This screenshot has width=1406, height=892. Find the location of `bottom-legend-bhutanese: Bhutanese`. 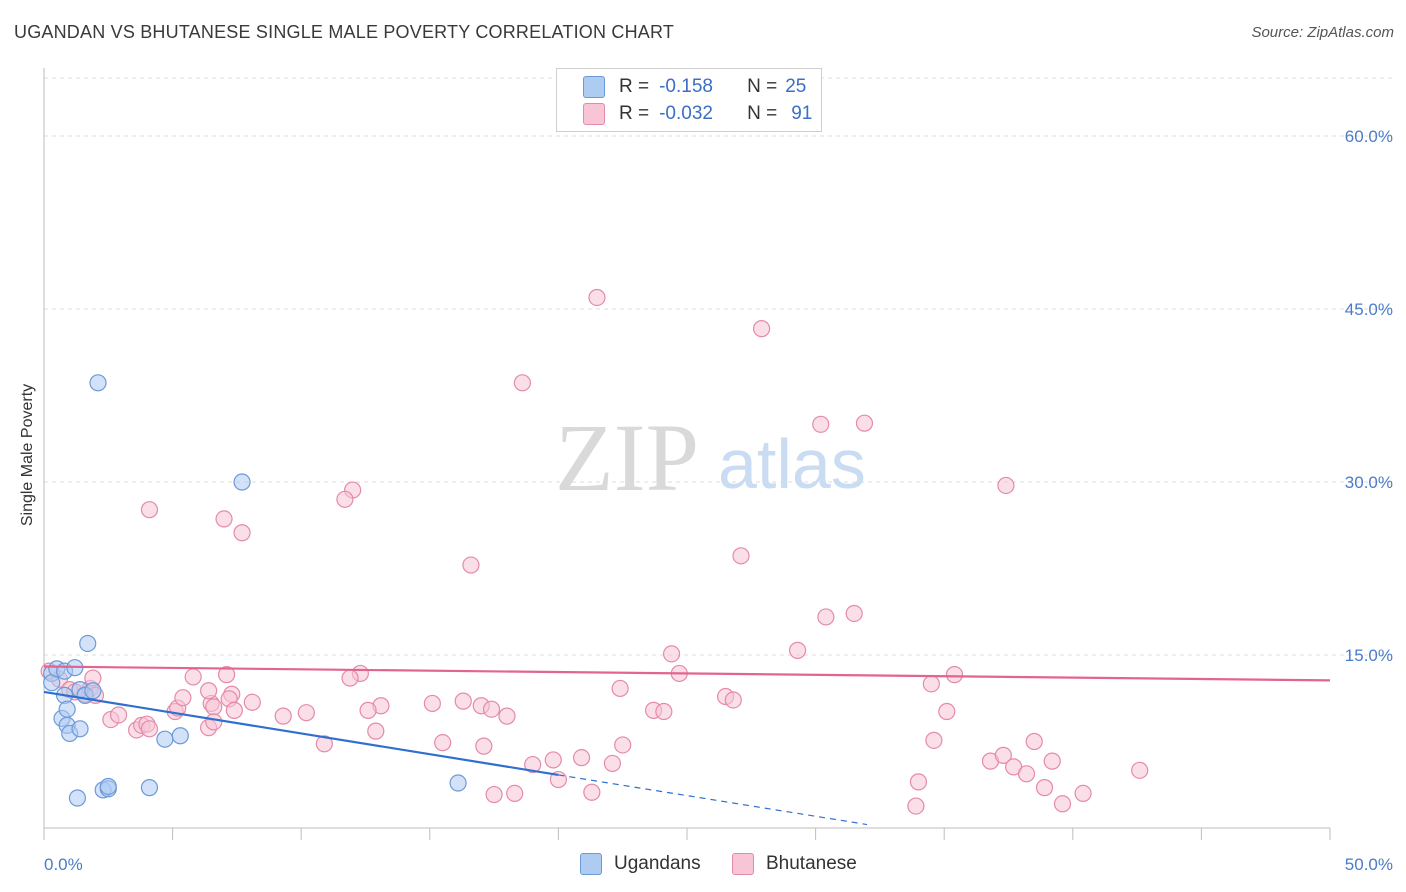

bottom-legend-bhutanese: Bhutanese is located at coordinates (794, 864).